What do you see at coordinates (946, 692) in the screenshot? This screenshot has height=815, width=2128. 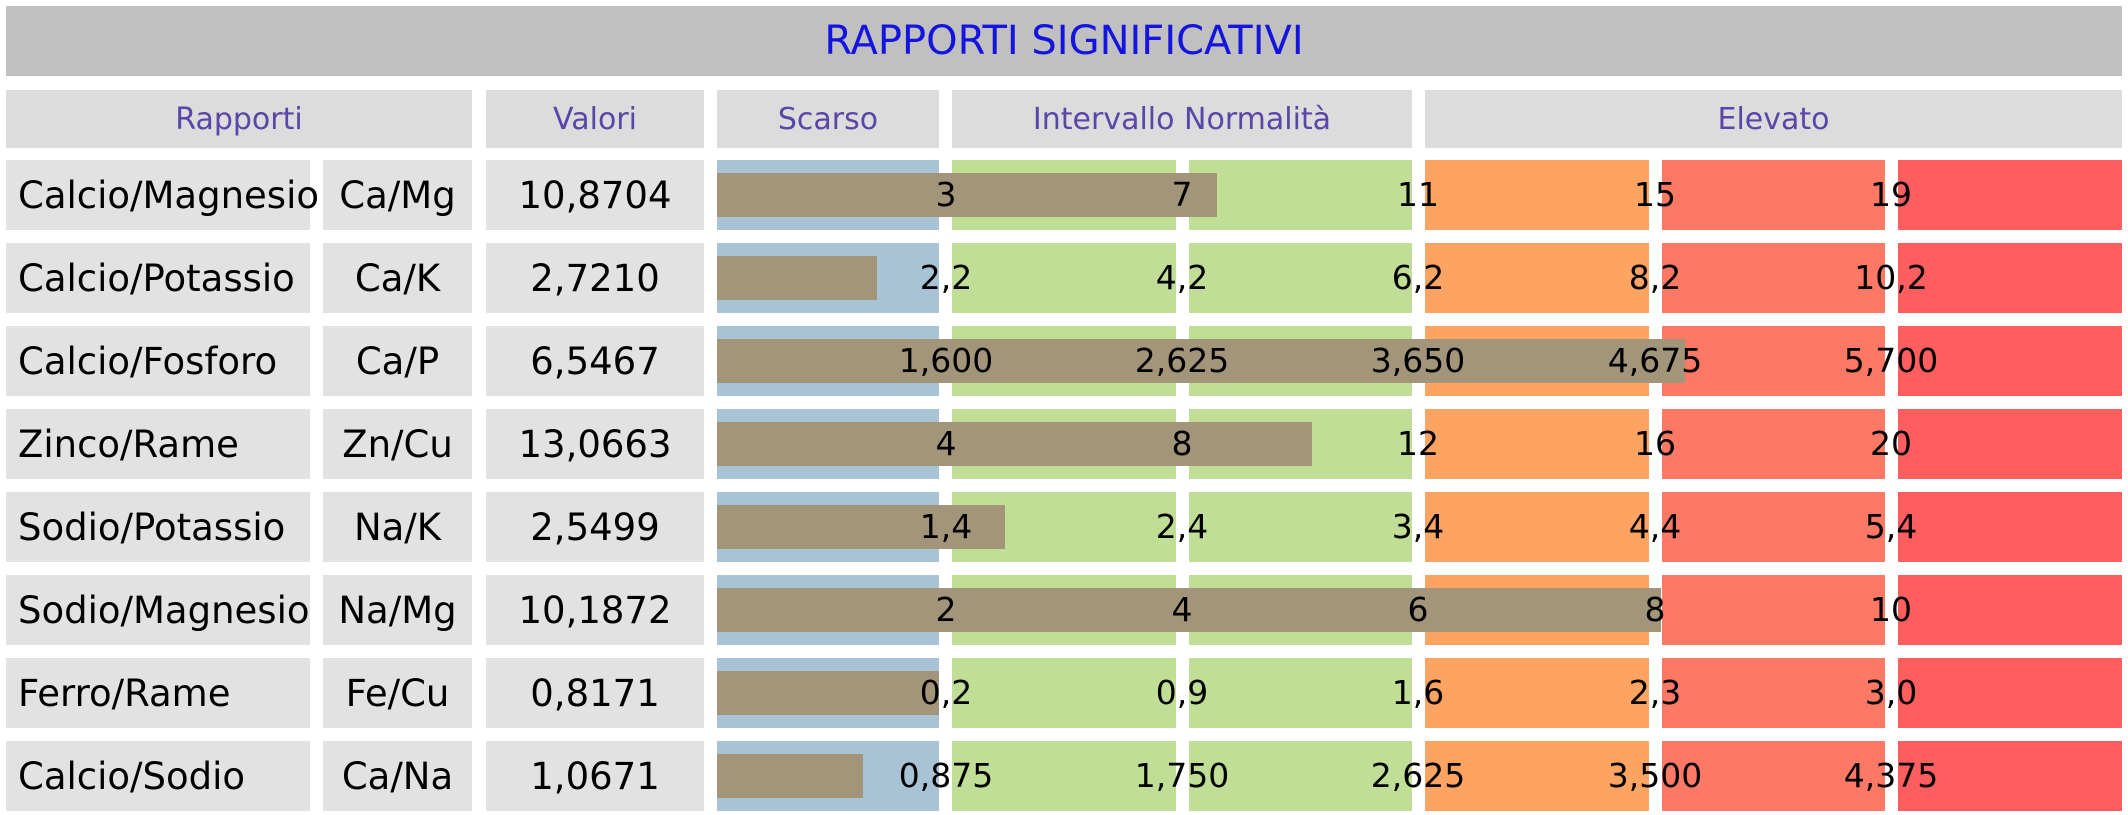 I see `tick-label: 0,2` at bounding box center [946, 692].